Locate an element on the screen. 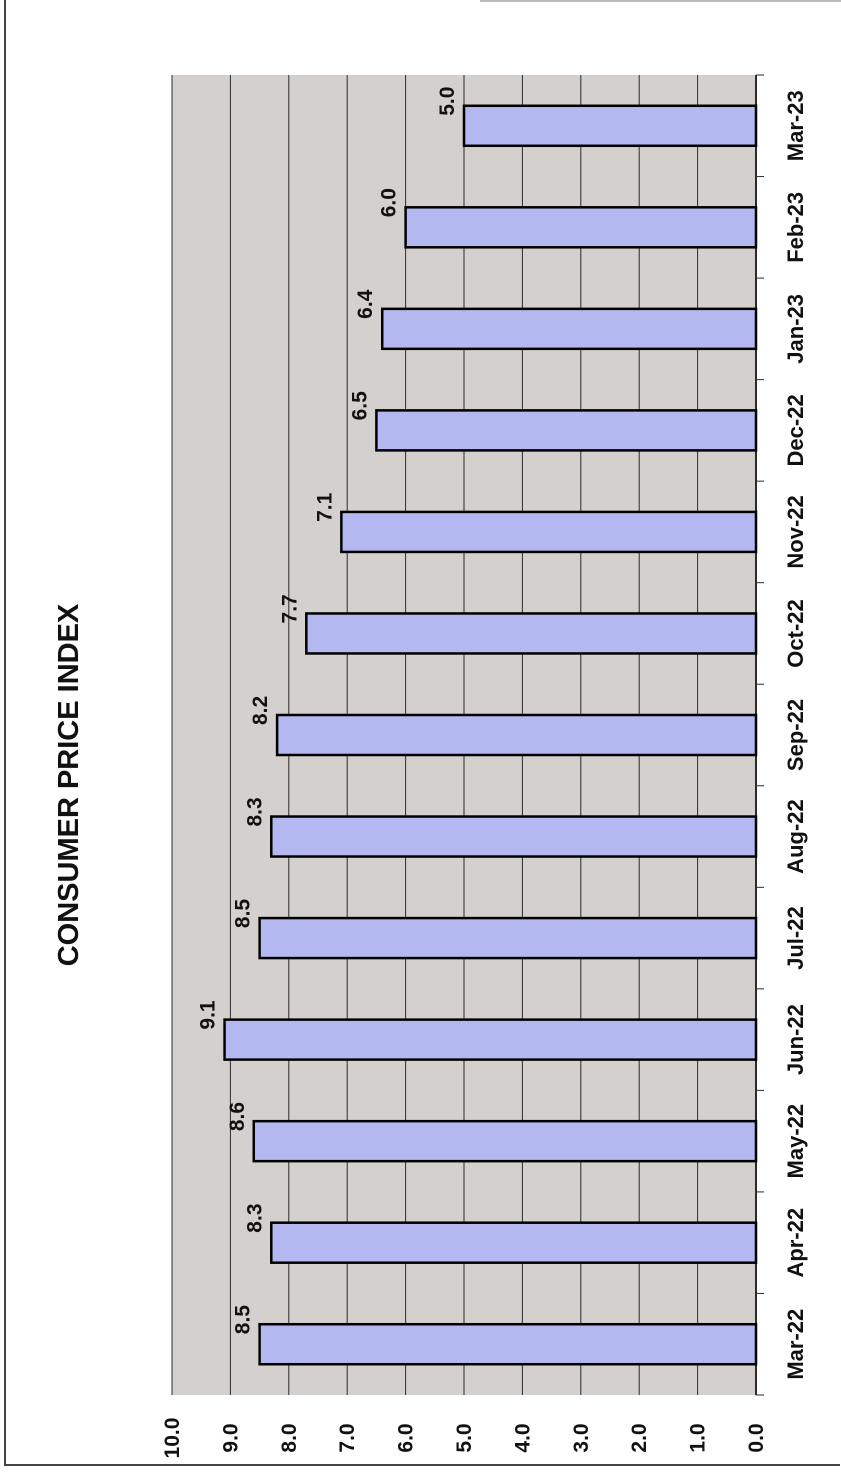  category-label-Dec-22: Dec-22 is located at coordinates (795, 430).